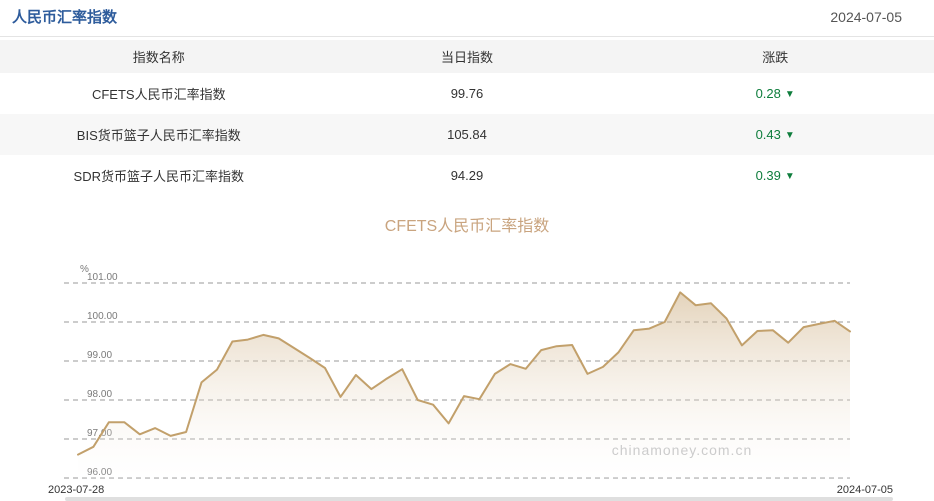 The image size is (934, 501). Describe the element at coordinates (158, 57) in the screenshot. I see `column-header-index-name: 指数名称` at that location.